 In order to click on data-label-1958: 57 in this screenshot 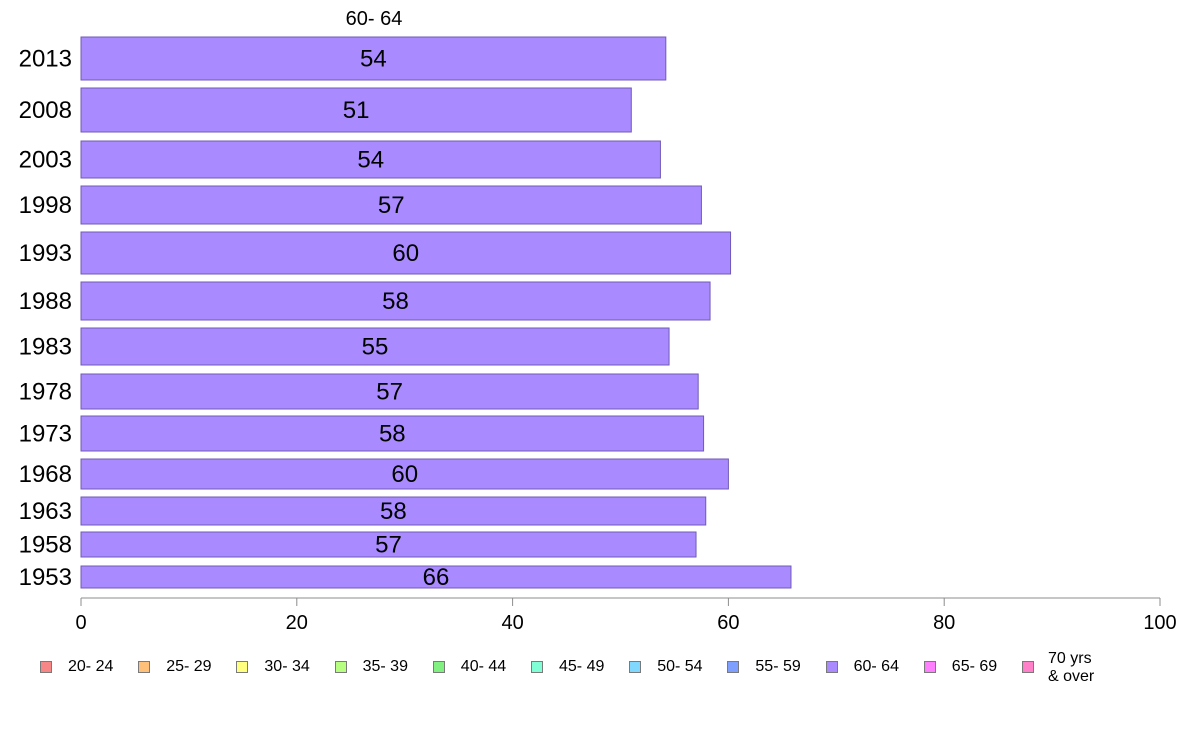, I will do `click(388, 545)`.